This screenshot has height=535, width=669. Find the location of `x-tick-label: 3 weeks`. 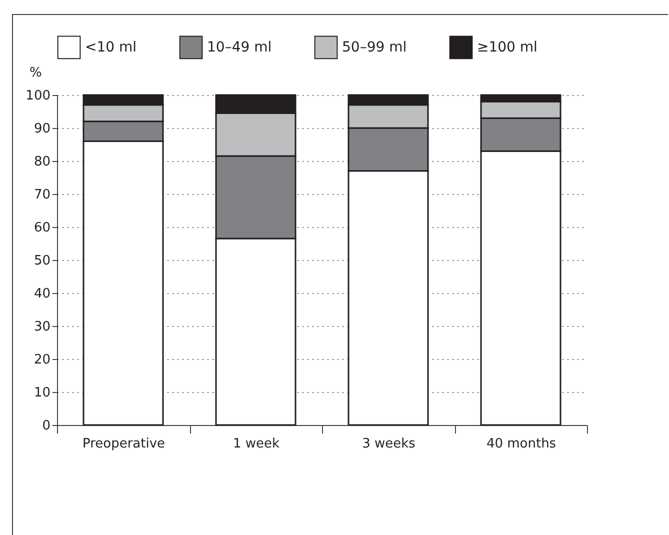

x-tick-label: 3 weeks is located at coordinates (389, 444).